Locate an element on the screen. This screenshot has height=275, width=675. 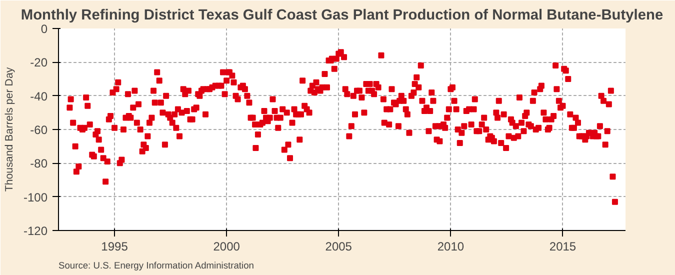
y-axis-title: Thousand Barrels per Day is located at coordinates (9, 129).